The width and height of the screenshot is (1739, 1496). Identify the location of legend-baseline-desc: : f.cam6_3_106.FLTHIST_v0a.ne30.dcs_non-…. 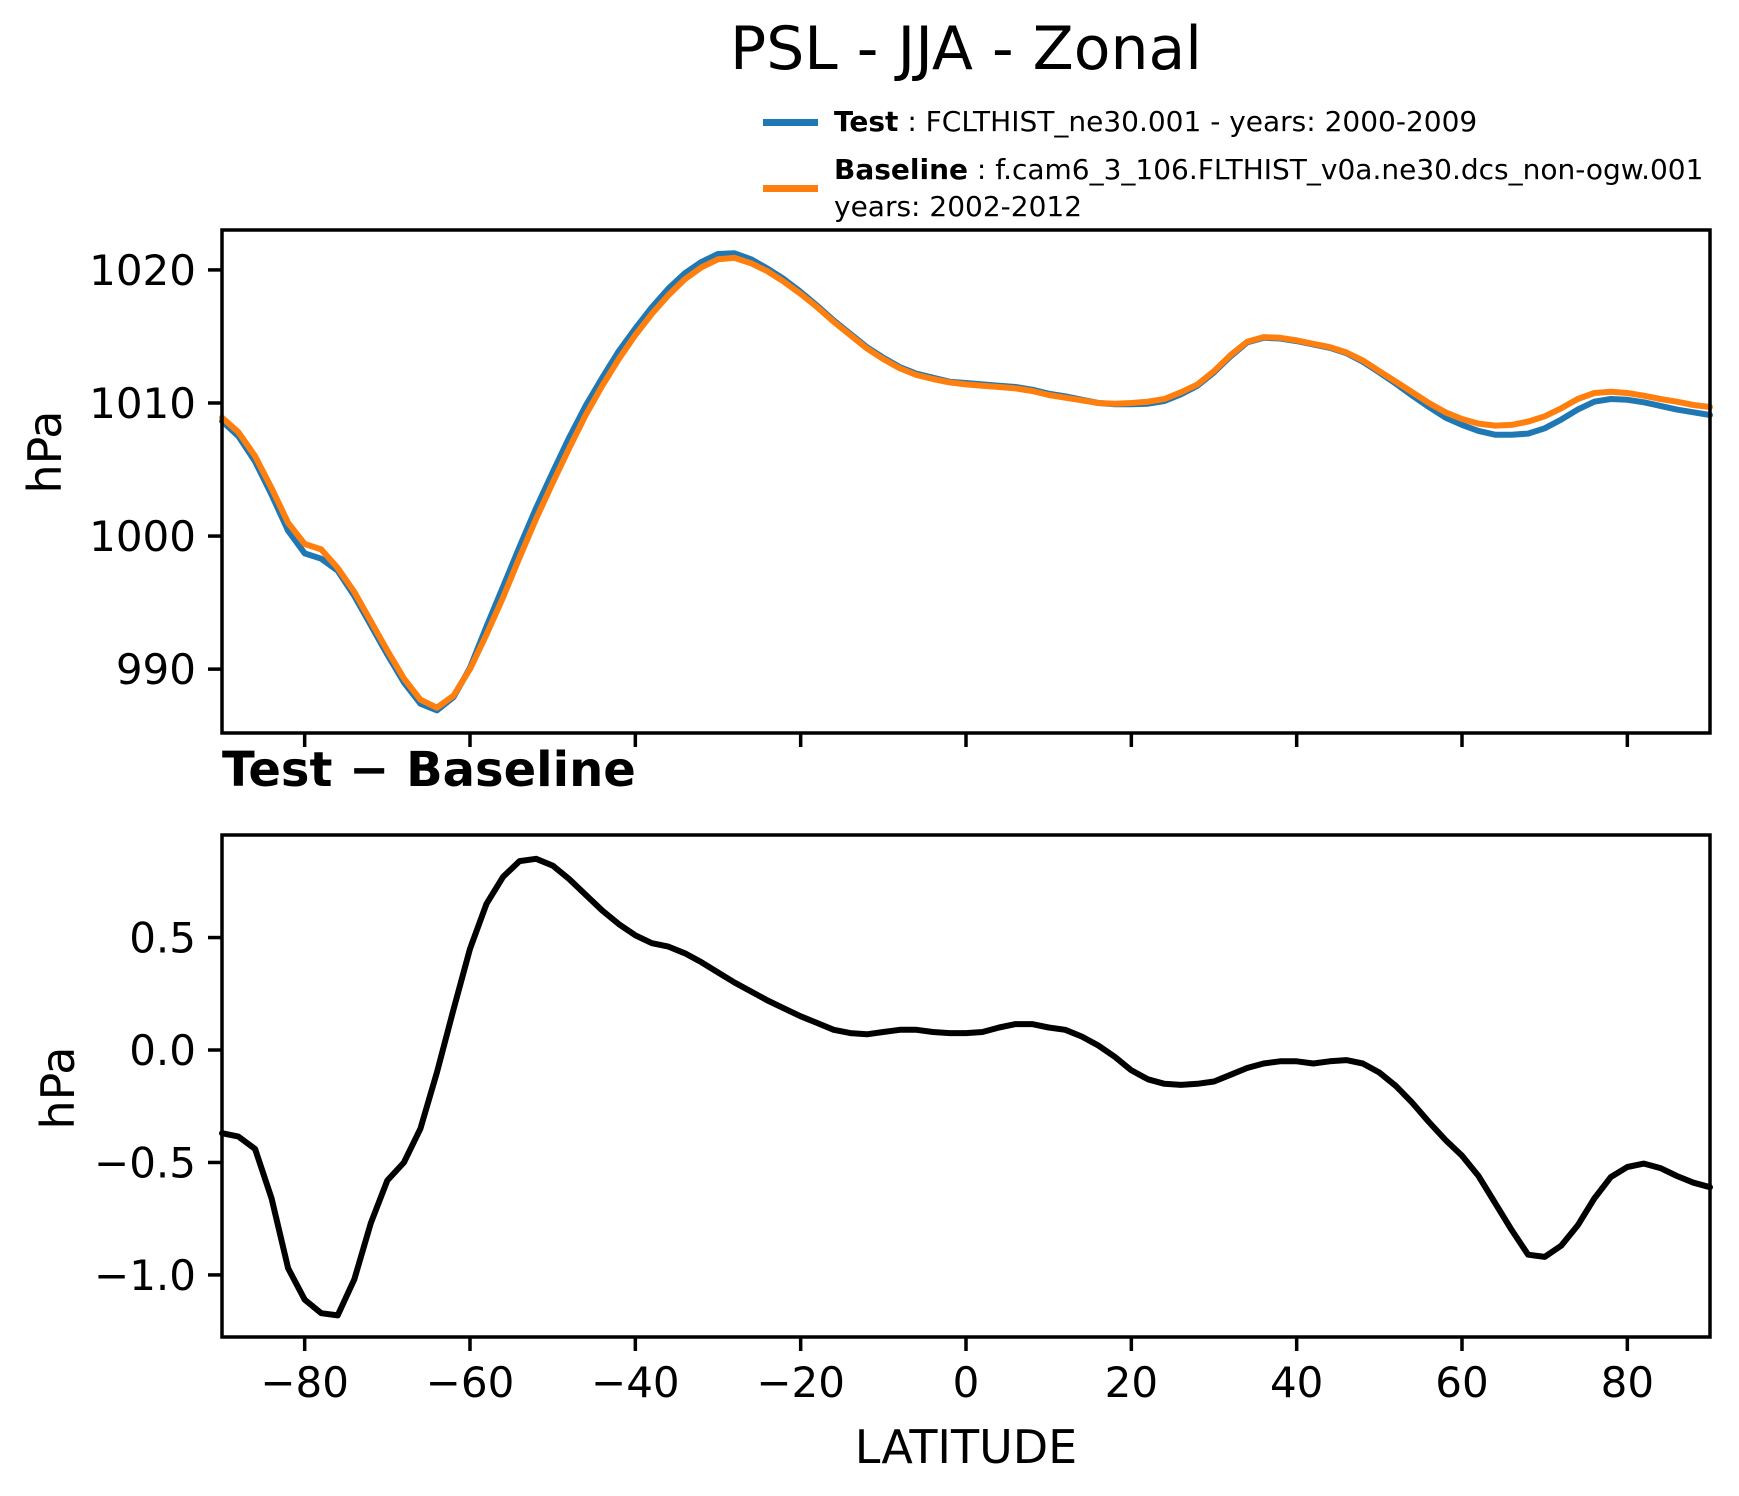
(1336, 170).